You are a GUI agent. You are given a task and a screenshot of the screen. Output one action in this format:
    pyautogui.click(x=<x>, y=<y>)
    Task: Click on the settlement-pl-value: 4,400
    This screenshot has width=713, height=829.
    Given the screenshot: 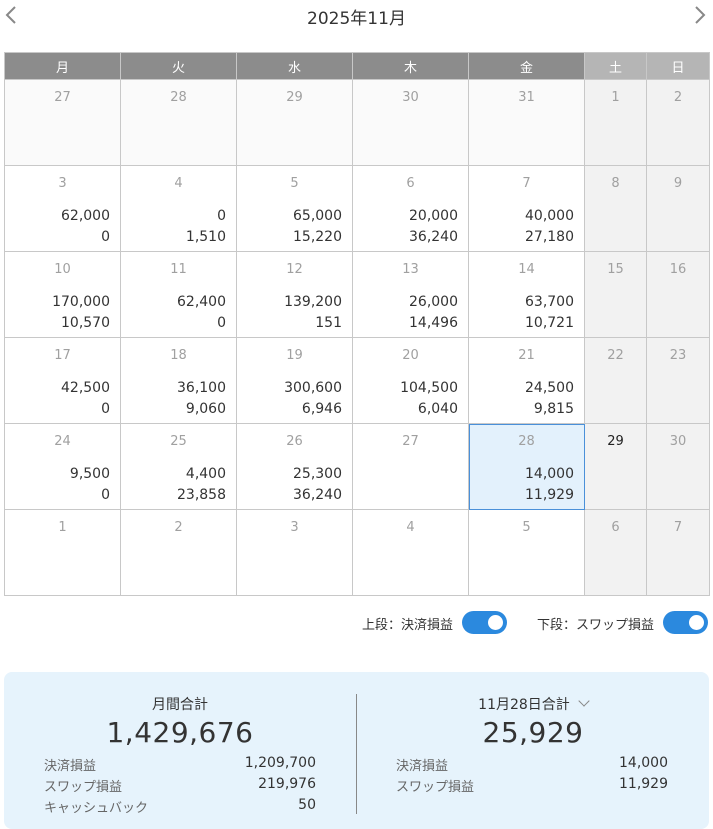 What is the action you would take?
    pyautogui.click(x=205, y=474)
    